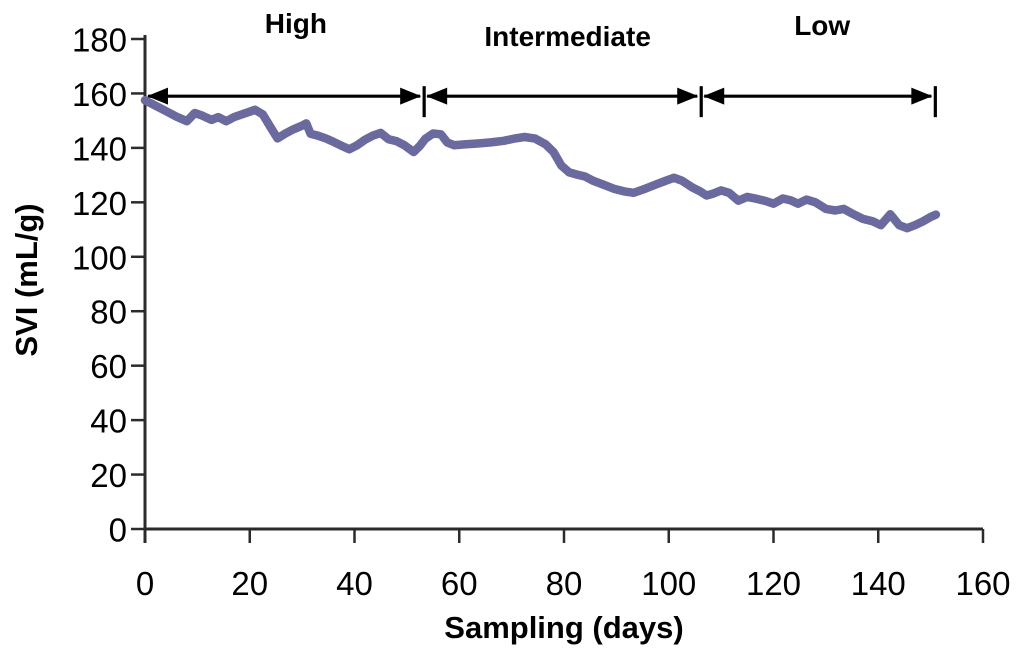 The width and height of the screenshot is (1024, 667). I want to click on x-tick-label: 40, so click(354, 583).